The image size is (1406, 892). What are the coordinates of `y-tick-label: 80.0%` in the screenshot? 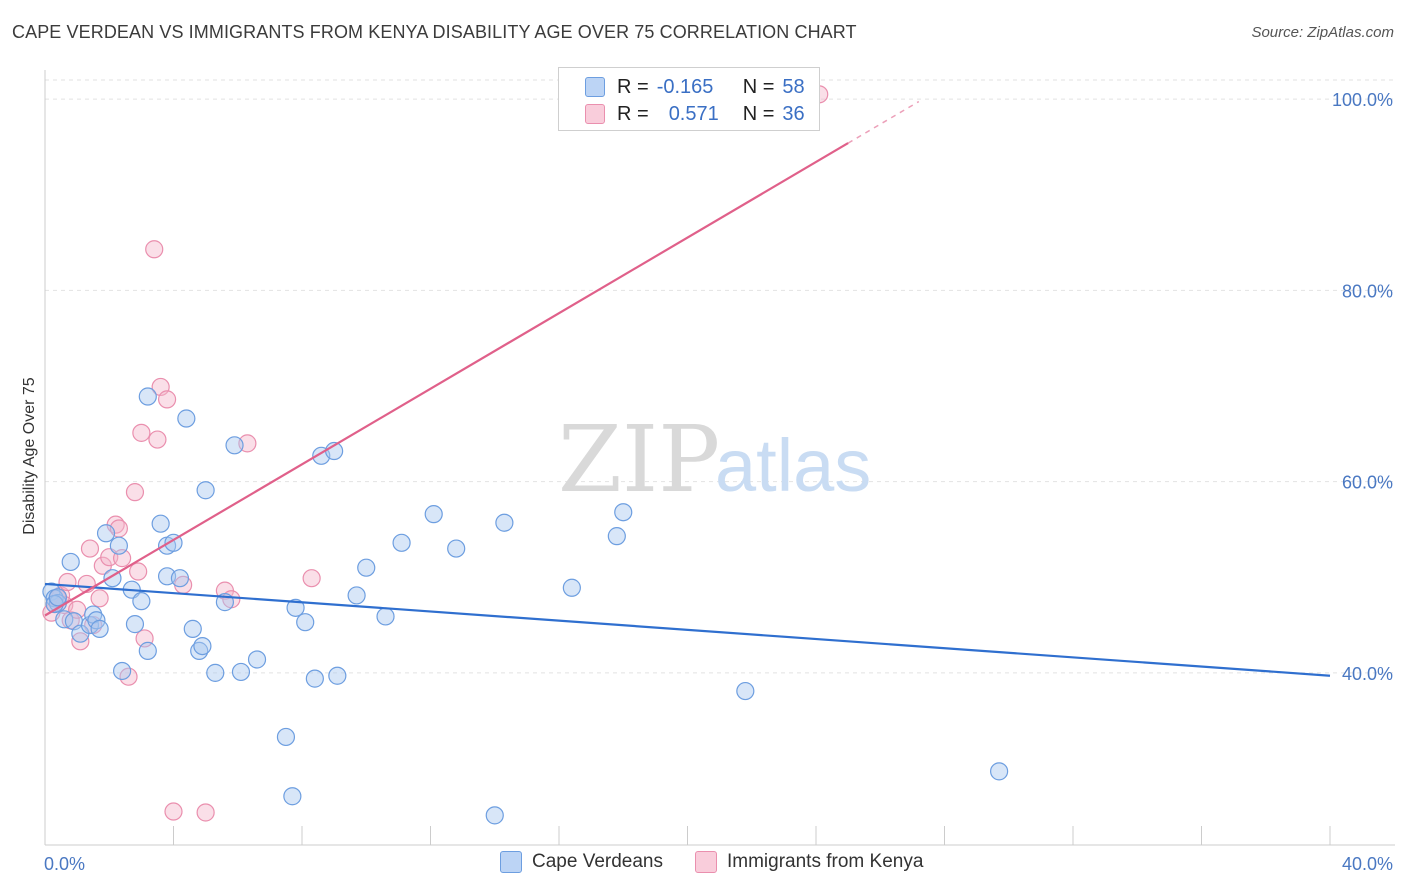 It's located at (1367, 291).